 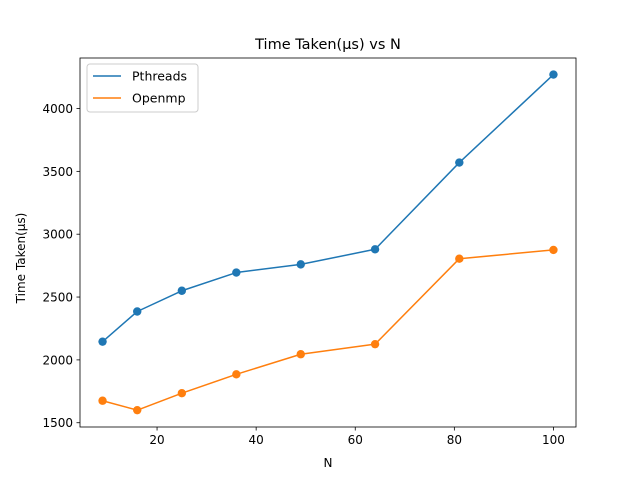 What do you see at coordinates (256, 440) in the screenshot?
I see `x-tick-label: 40` at bounding box center [256, 440].